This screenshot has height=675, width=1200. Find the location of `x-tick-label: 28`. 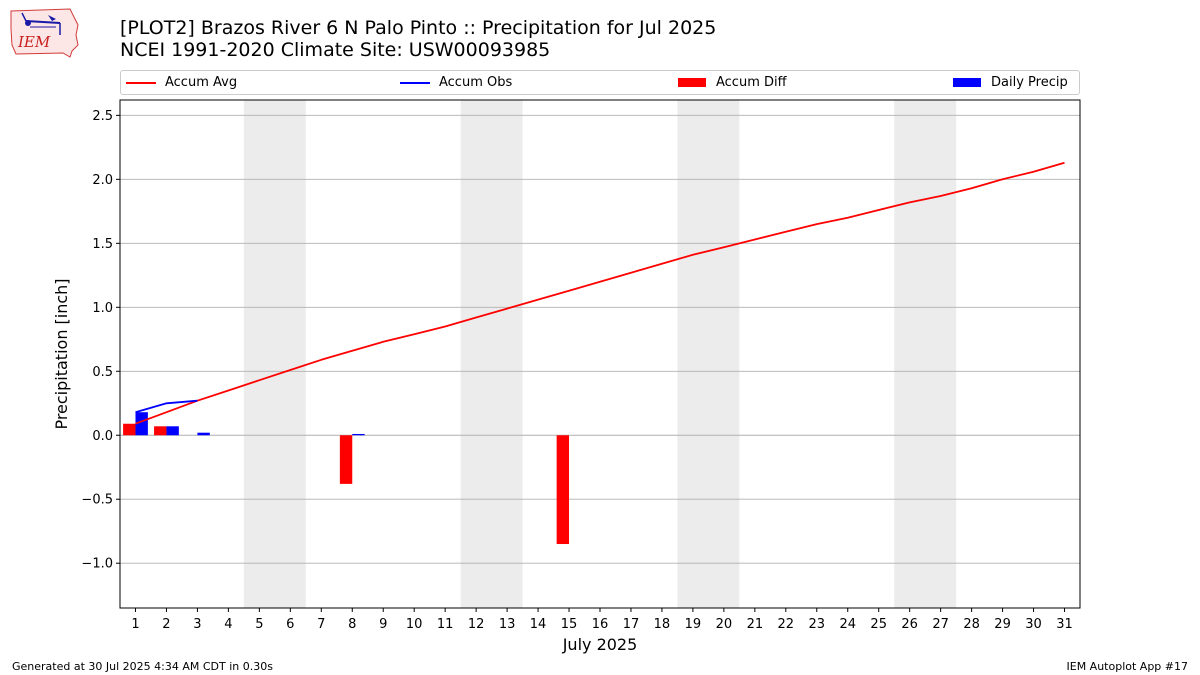

x-tick-label: 28 is located at coordinates (971, 624).